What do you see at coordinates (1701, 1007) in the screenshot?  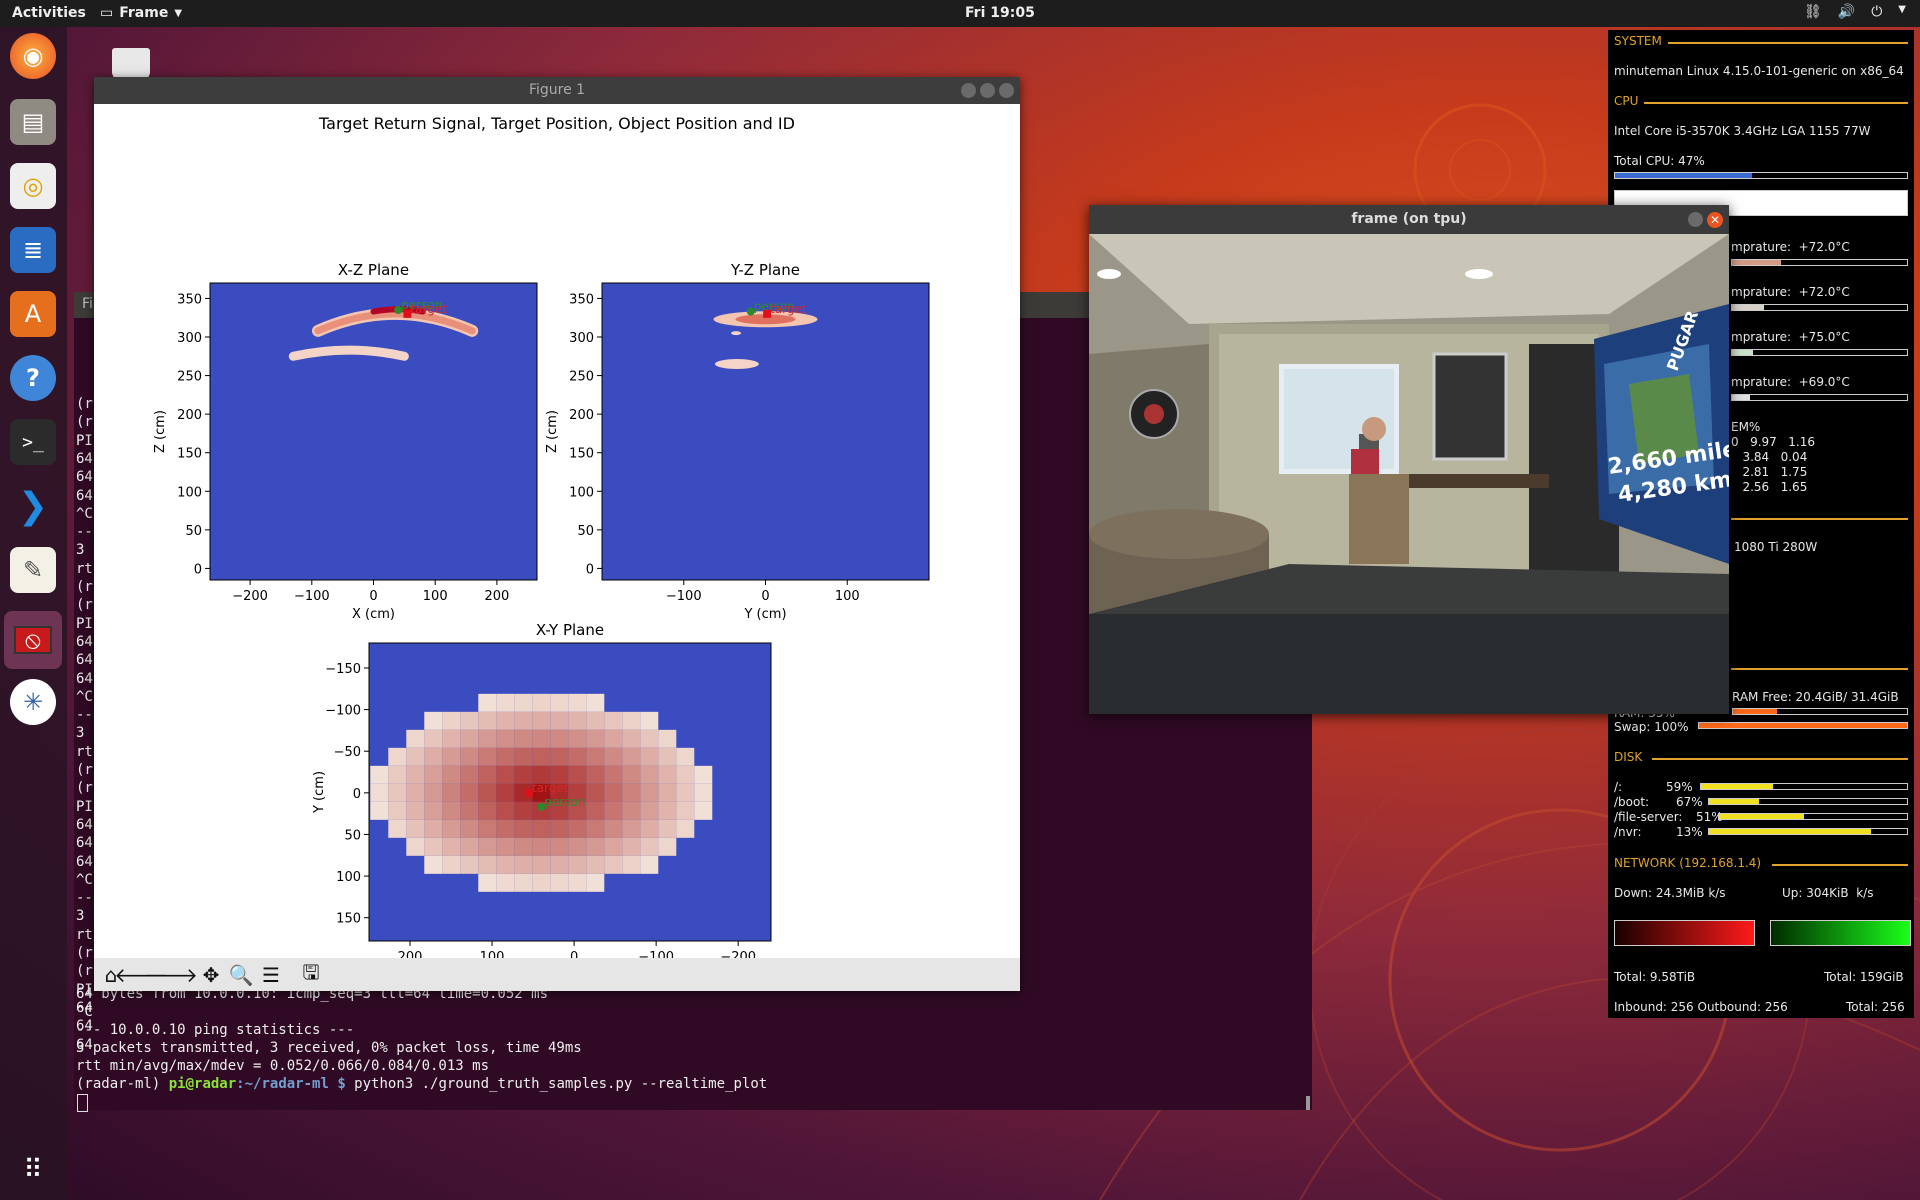 I see `connections-inout: Inbound: 256 Outbound: 256` at bounding box center [1701, 1007].